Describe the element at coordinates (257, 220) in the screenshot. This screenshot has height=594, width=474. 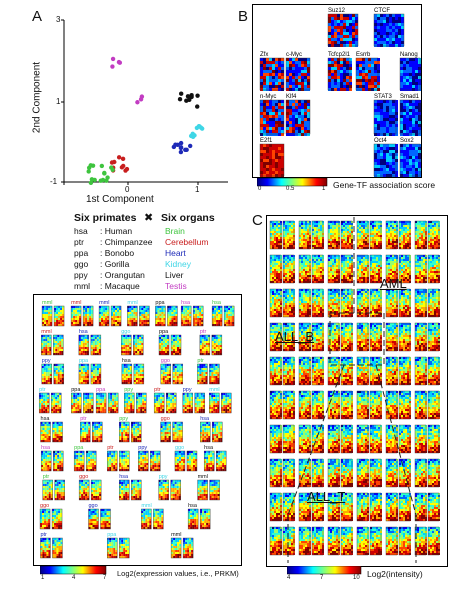
I see `panel-c-letter: C` at that location.